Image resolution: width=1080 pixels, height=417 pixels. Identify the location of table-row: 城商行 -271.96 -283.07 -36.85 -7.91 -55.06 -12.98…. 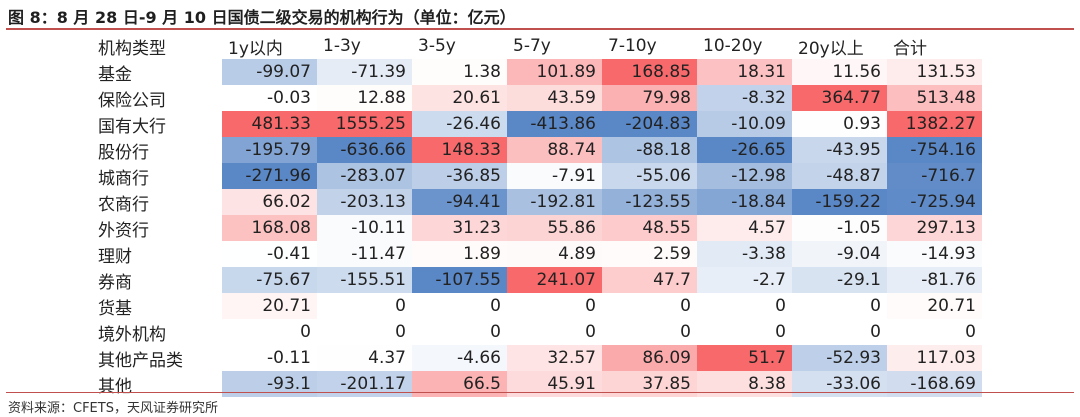
(537, 176).